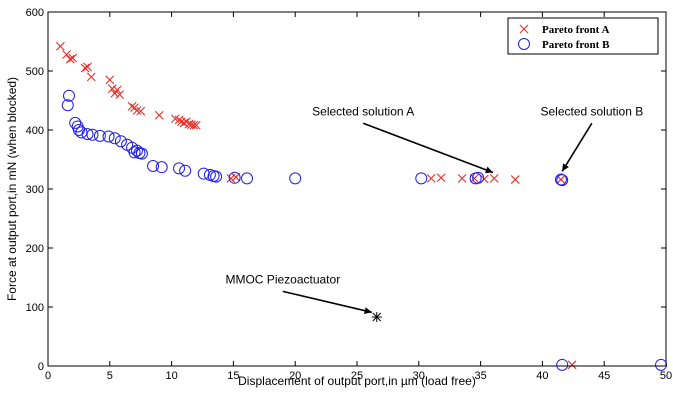 The height and width of the screenshot is (400, 673). Describe the element at coordinates (233, 376) in the screenshot. I see `x-tick-label: 15` at that location.